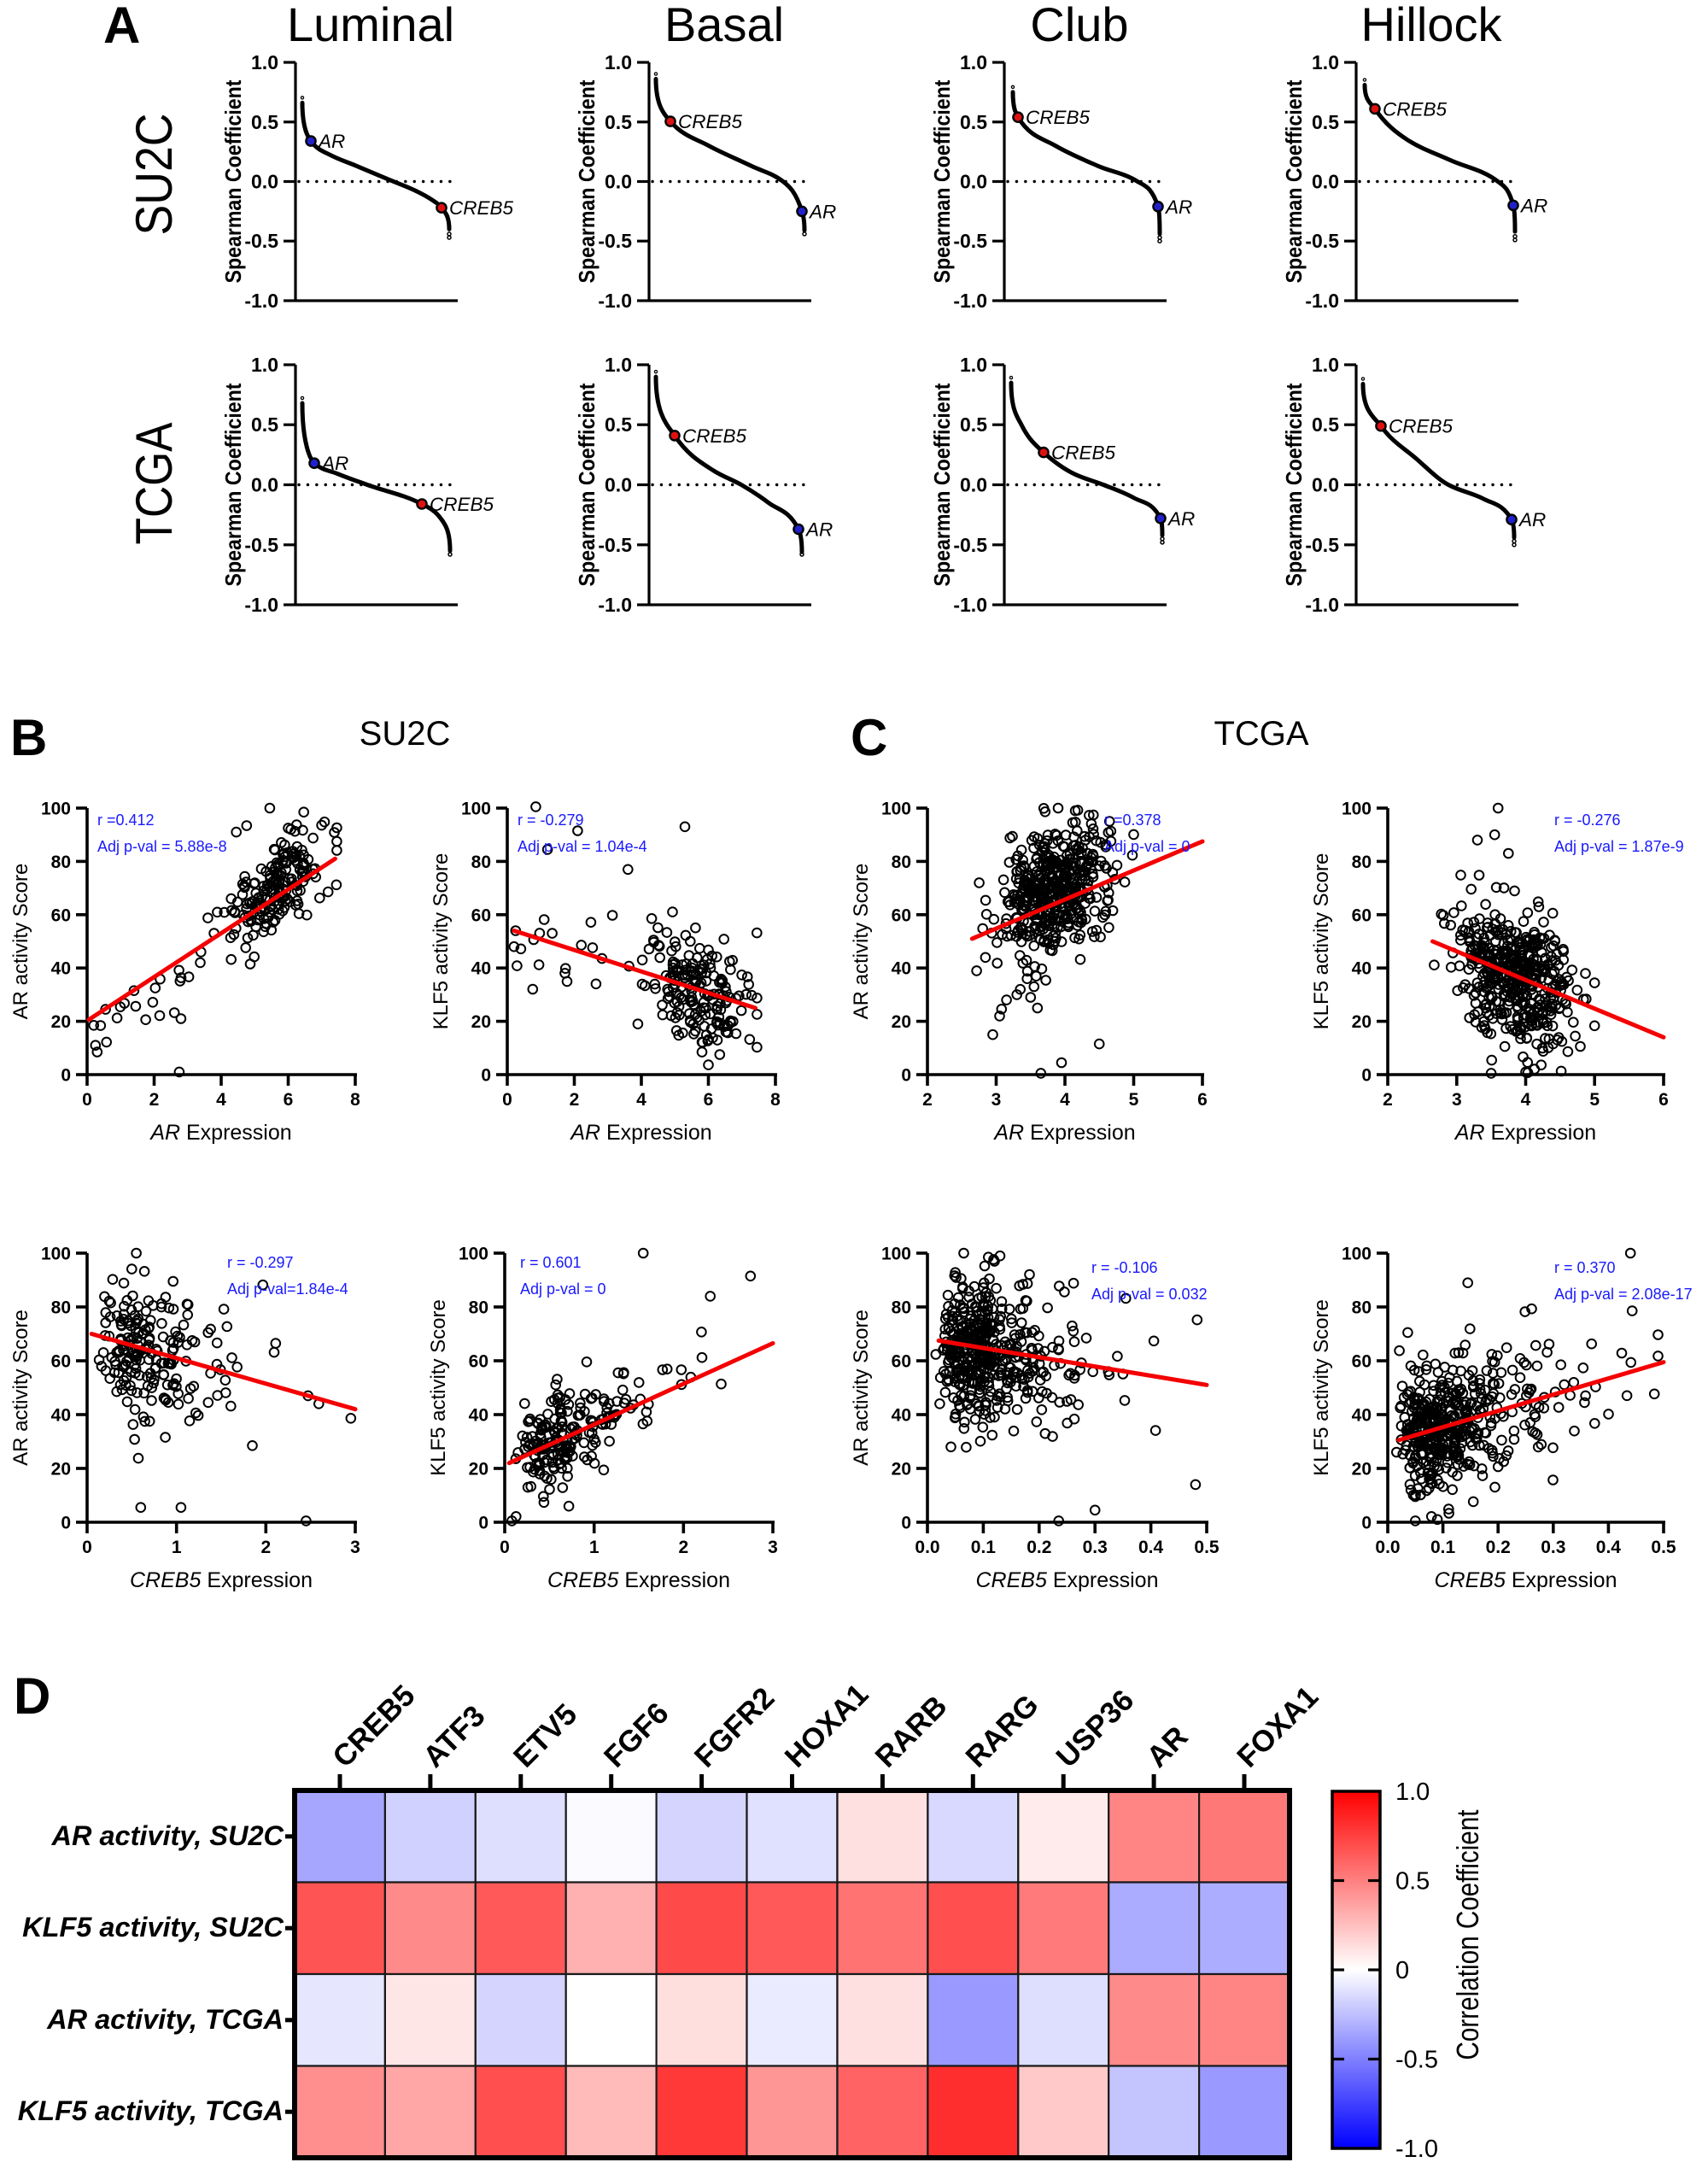 Image resolution: width=1708 pixels, height=2174 pixels. I want to click on svg-text: FGF6, so click(637, 1735).